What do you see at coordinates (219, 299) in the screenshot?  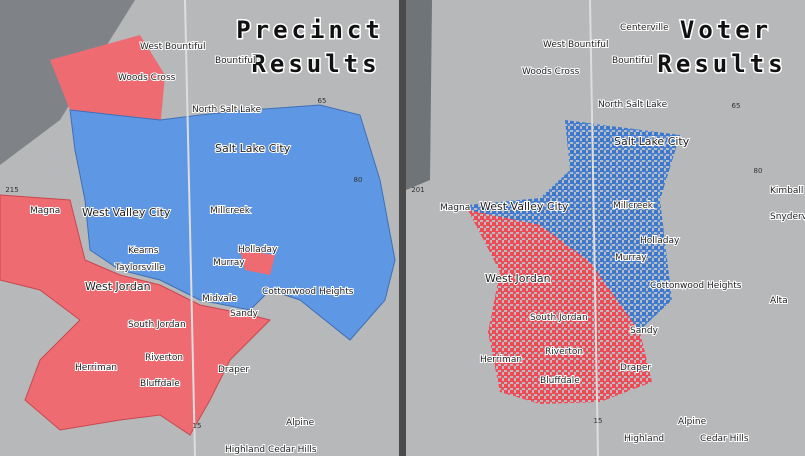 I see `place-label: Midvale` at bounding box center [219, 299].